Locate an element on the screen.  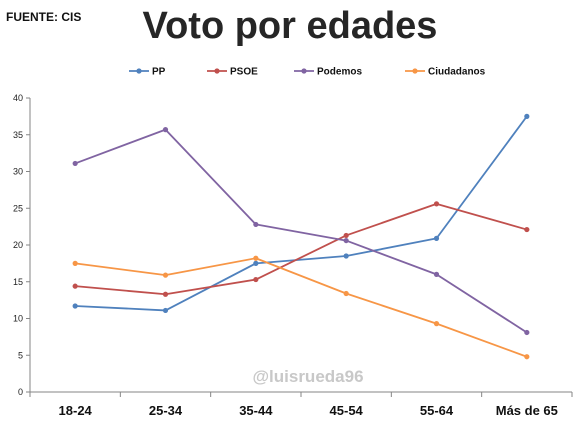
y-tick-label: 20 is located at coordinates (18, 245).